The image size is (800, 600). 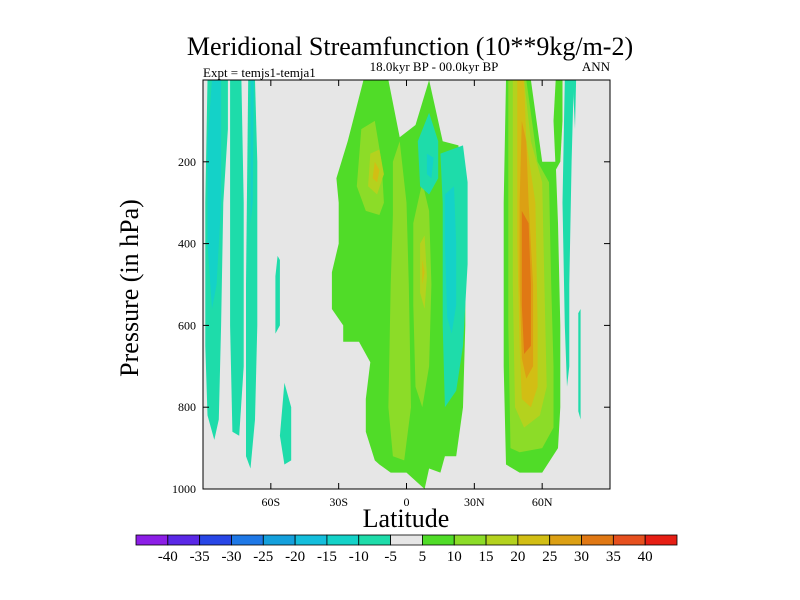 I want to click on experiment-label: Expt = temjs1-temja1, so click(x=259, y=72).